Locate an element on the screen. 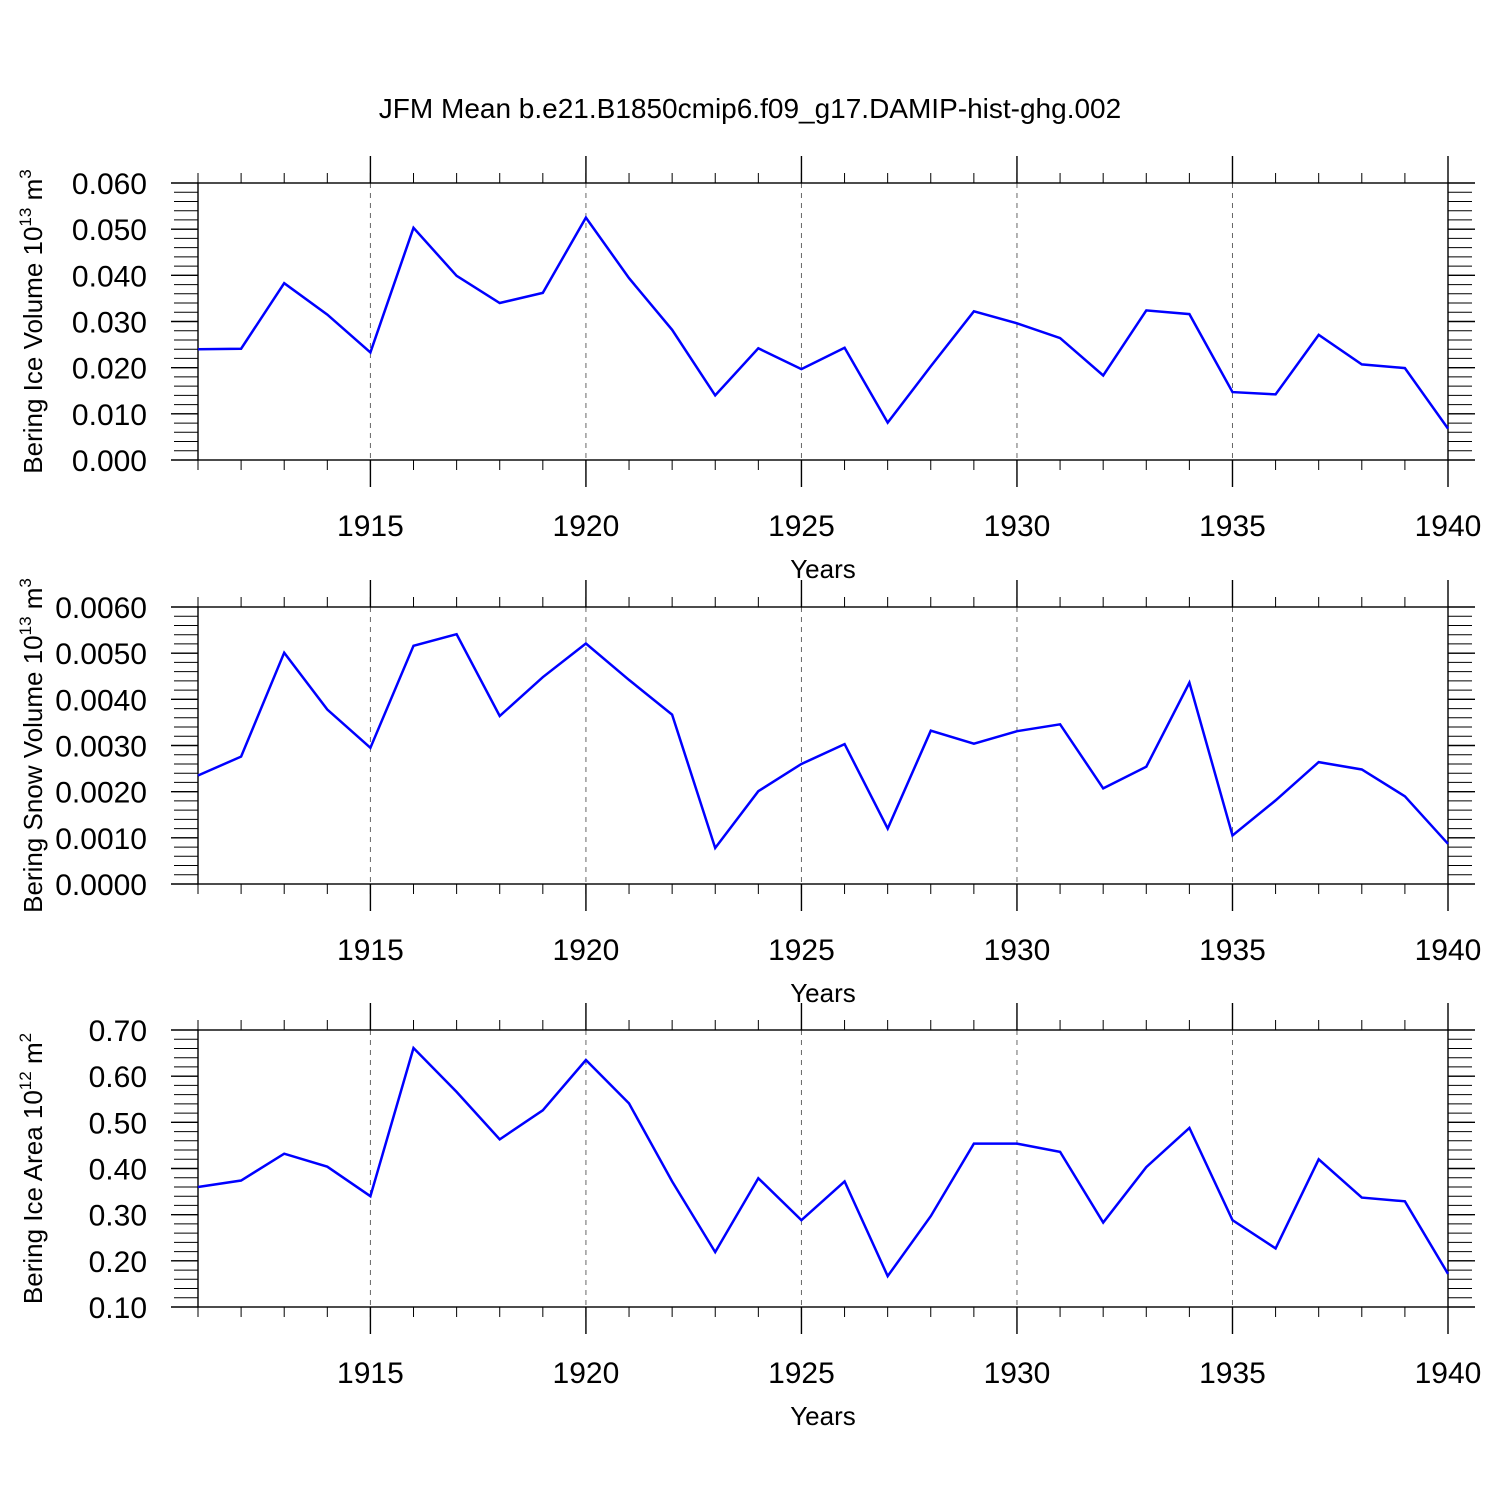 The width and height of the screenshot is (1500, 1500). y-tick-label: 0.020 is located at coordinates (109, 369).